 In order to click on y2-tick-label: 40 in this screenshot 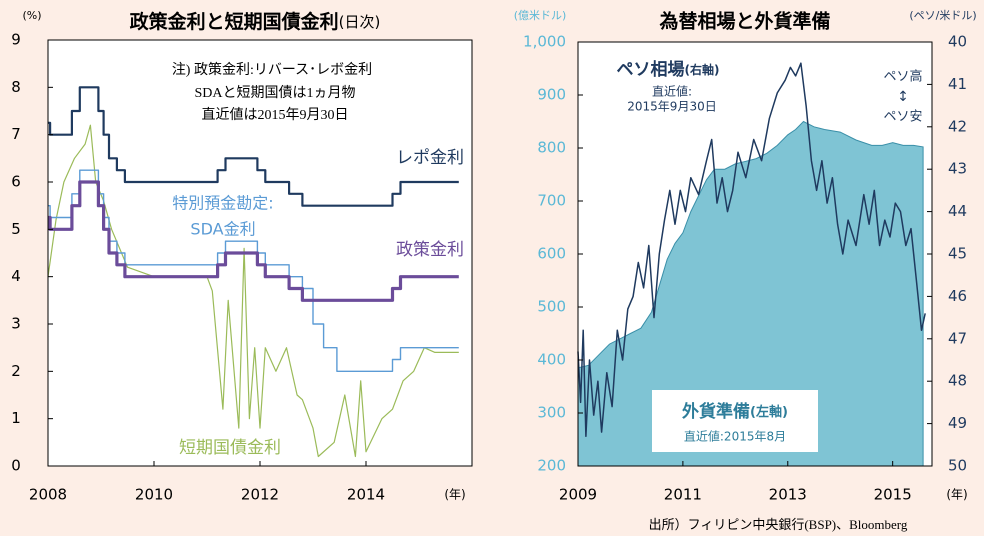, I will do `click(957, 42)`.